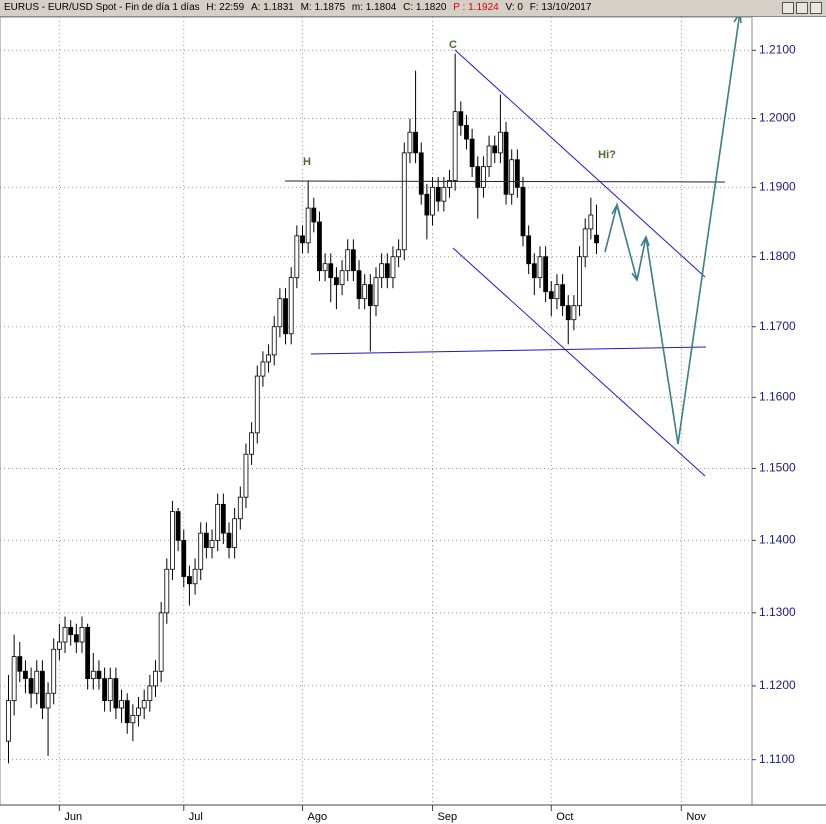 The height and width of the screenshot is (824, 826). What do you see at coordinates (777, 468) in the screenshot?
I see `y-tick-label: 1.1500` at bounding box center [777, 468].